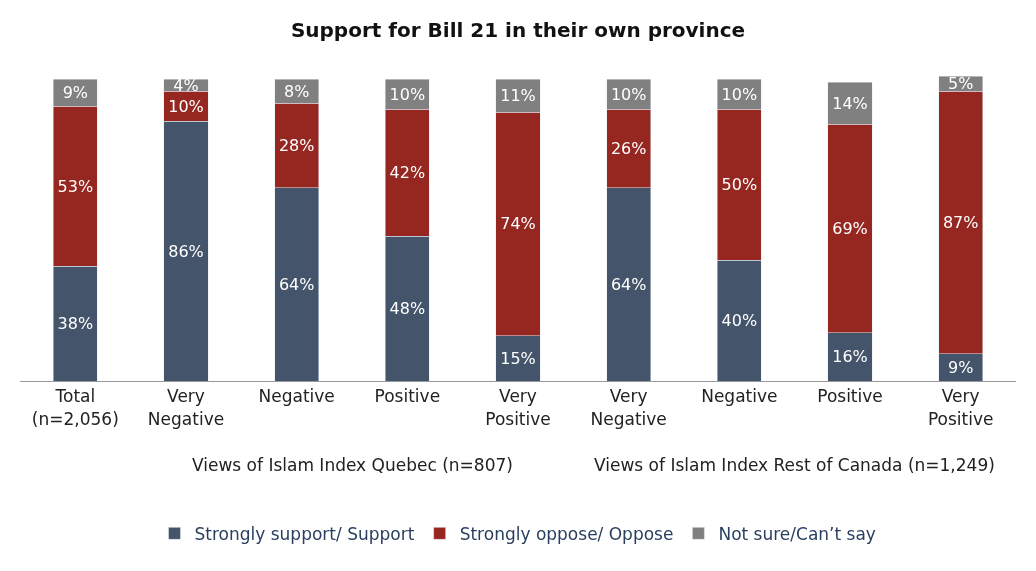  What do you see at coordinates (352, 465) in the screenshot?
I see `text: Views of Islam Index Quebec (n=807)` at bounding box center [352, 465].